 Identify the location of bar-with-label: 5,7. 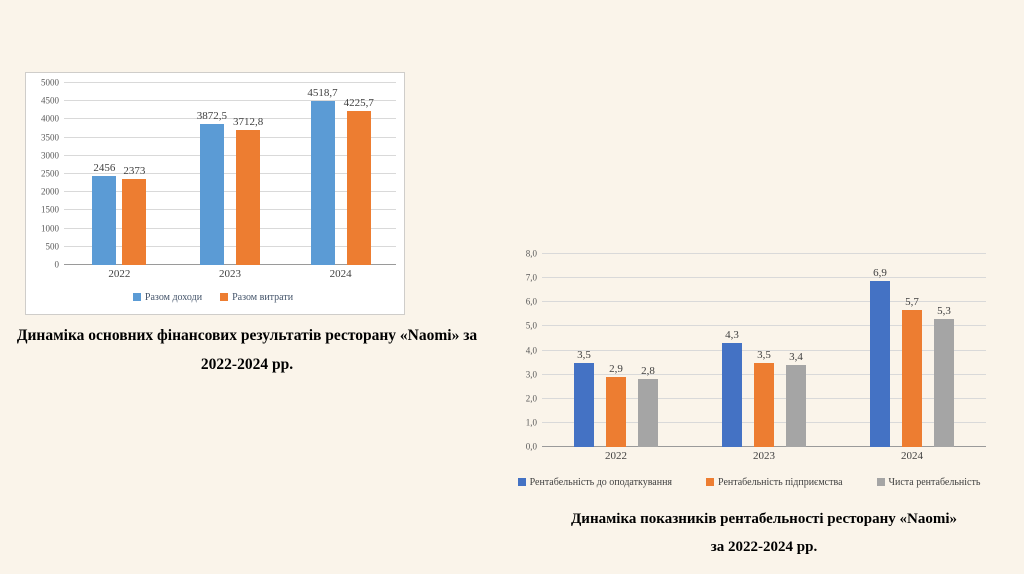
(912, 350).